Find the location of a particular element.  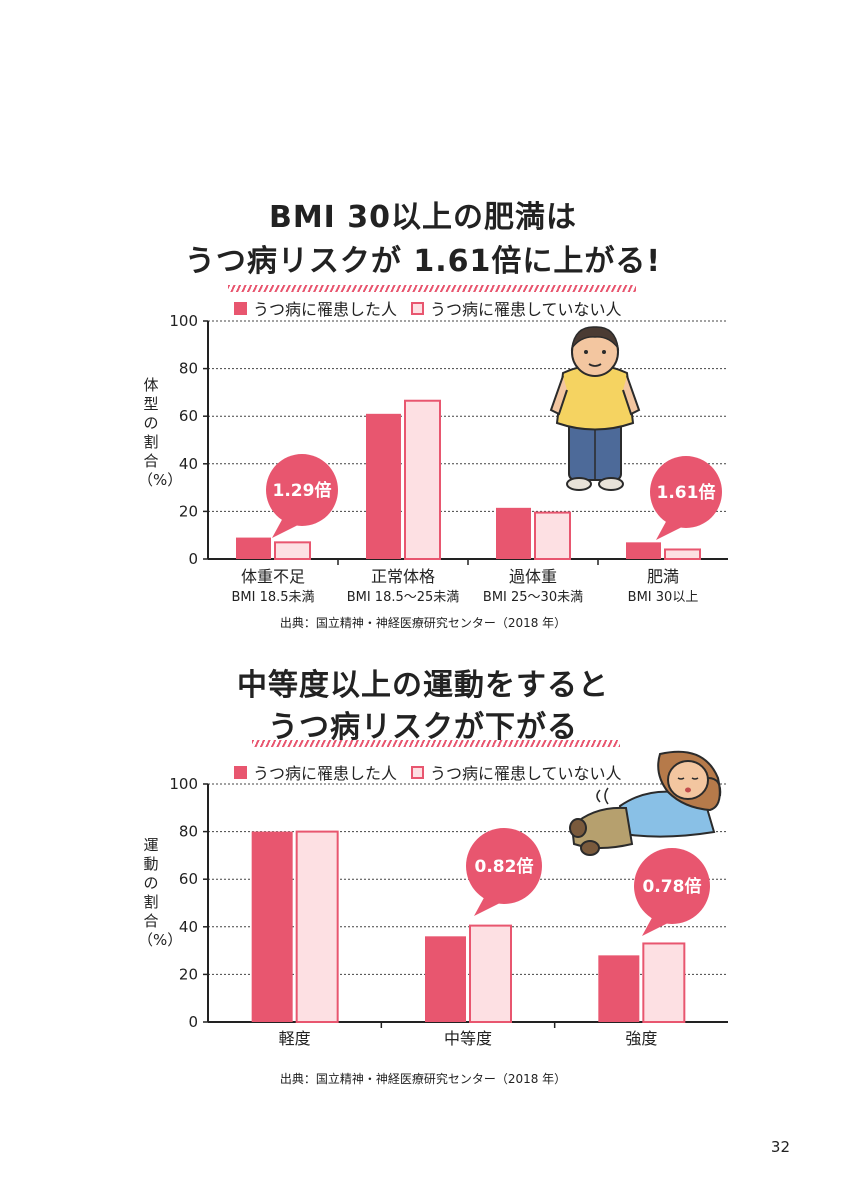

overweight-man-illustration is located at coordinates (595, 408).